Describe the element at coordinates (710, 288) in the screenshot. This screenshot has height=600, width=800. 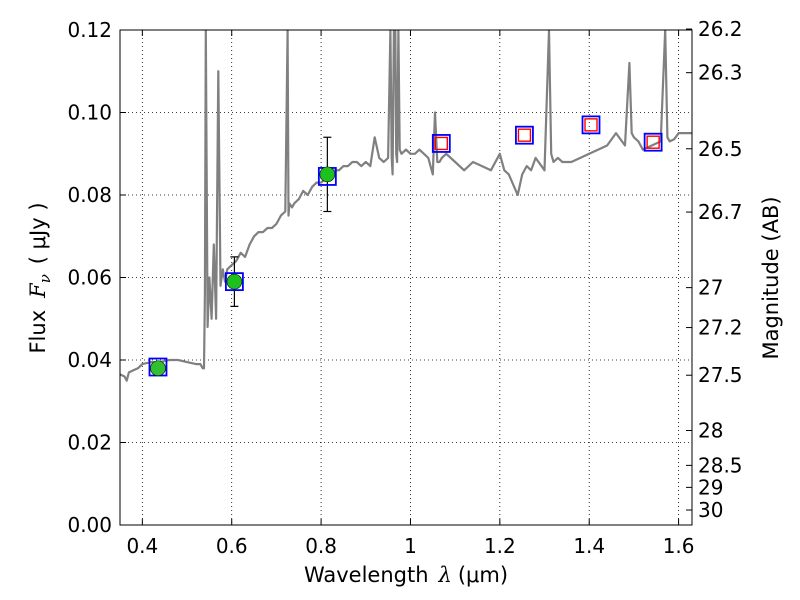
I see `y2-tick-label: 27` at that location.